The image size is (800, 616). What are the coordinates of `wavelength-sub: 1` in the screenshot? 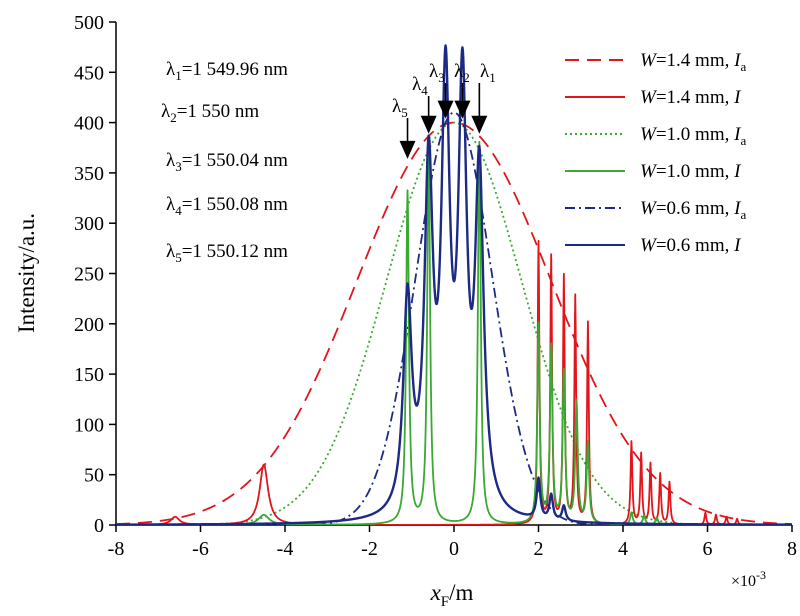 It's located at (178, 75).